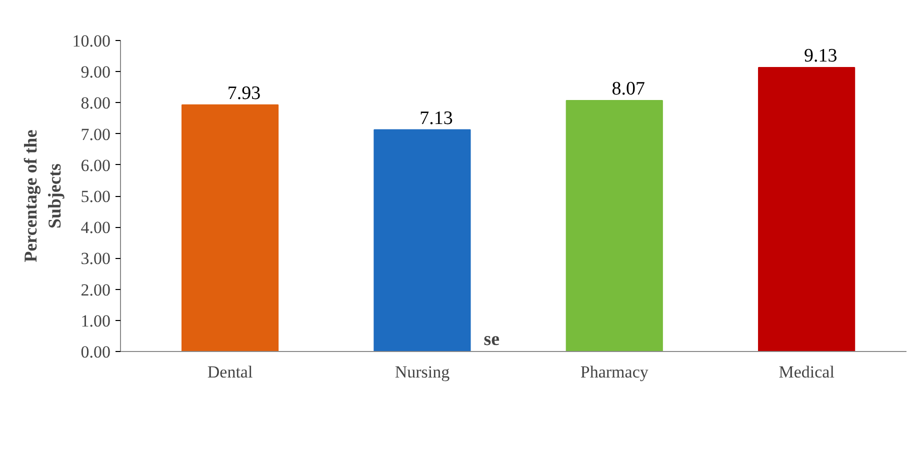 The image size is (914, 461). I want to click on y-tick-label: 1.00, so click(95, 320).